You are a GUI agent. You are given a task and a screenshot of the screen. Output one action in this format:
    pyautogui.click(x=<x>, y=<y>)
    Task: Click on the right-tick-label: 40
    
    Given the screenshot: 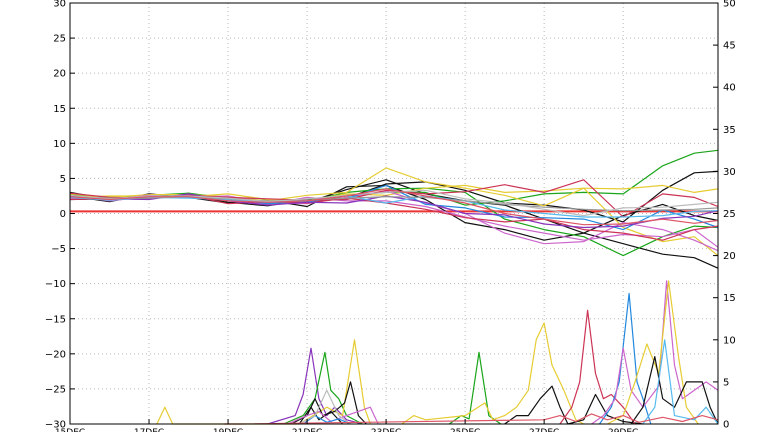 What is the action you would take?
    pyautogui.click(x=729, y=88)
    